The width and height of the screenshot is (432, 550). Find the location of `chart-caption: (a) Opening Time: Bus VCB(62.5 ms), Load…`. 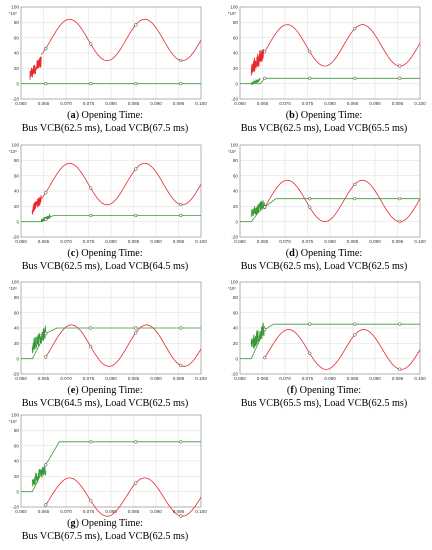

chart-caption: (a) Opening Time: Bus VCB(62.5 ms), Load… is located at coordinates (105, 122).